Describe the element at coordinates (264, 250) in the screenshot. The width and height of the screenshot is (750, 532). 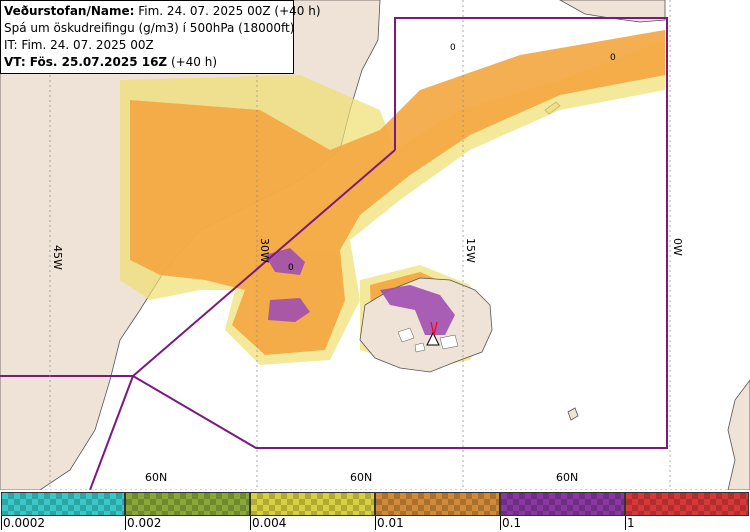
I see `longitude-label-30w: 30W` at that location.